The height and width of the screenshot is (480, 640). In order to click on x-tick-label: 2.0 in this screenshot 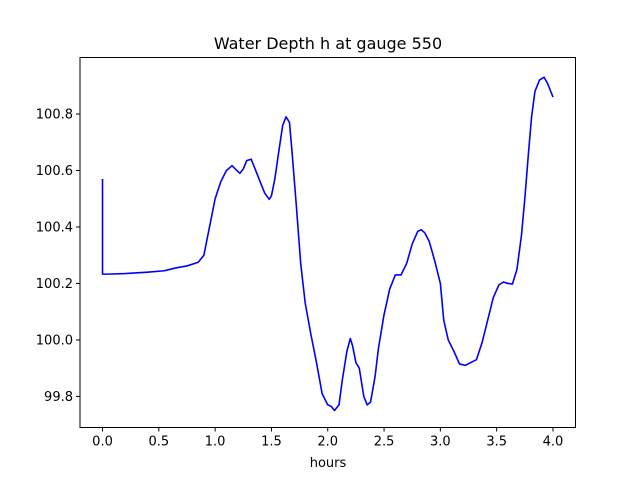, I will do `click(327, 442)`.